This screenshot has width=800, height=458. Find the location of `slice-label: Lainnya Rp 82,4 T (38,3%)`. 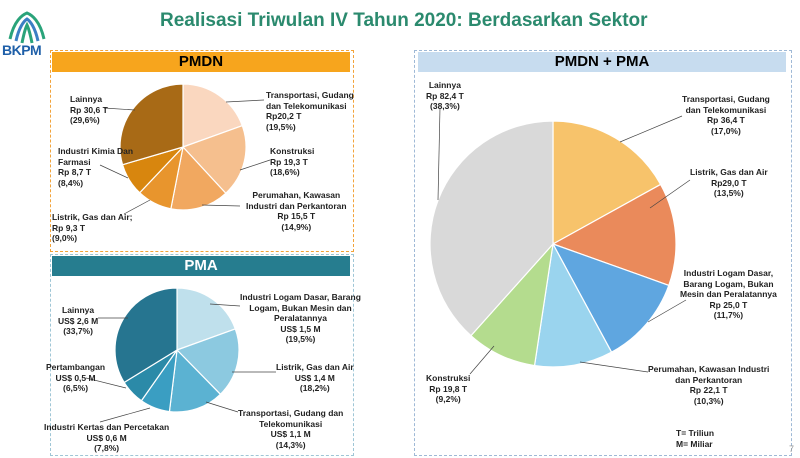

slice-label: Lainnya Rp 82,4 T (38,3%) is located at coordinates (445, 95).